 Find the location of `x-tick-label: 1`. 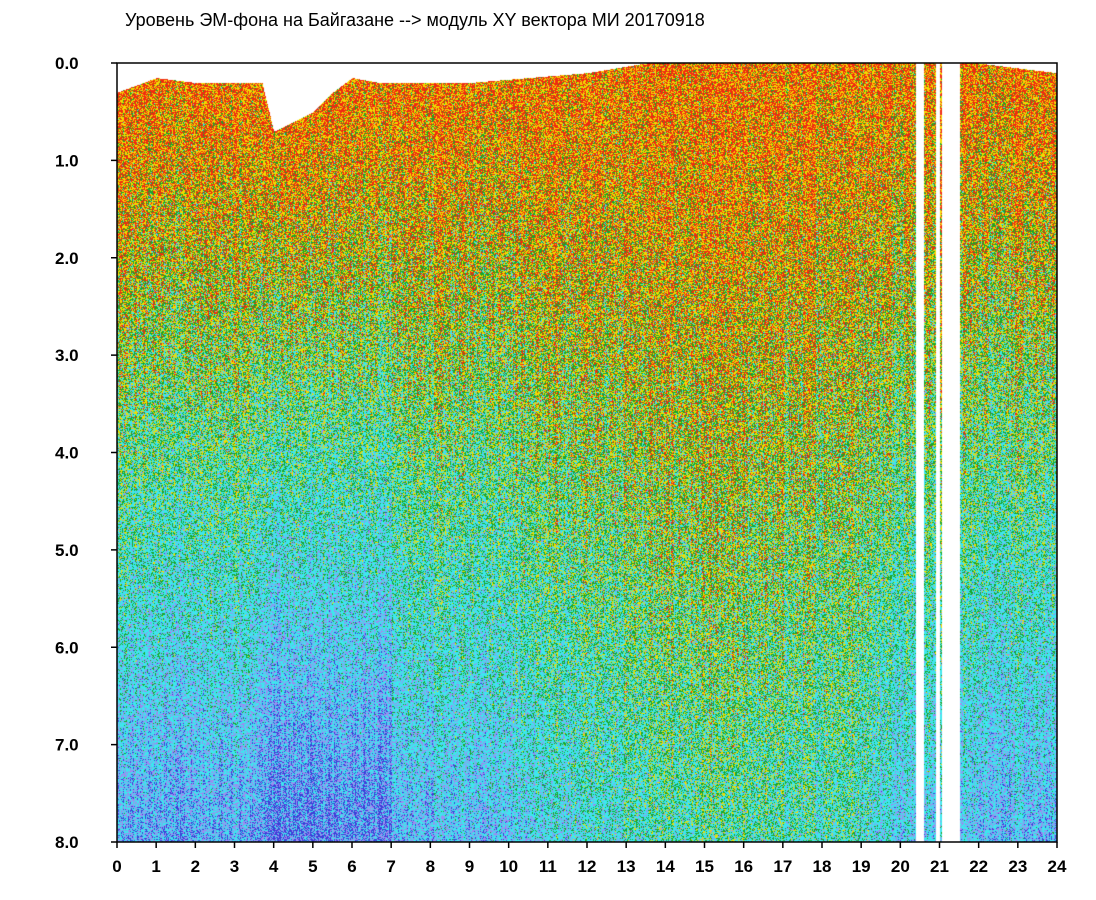

x-tick-label: 1 is located at coordinates (155, 866).